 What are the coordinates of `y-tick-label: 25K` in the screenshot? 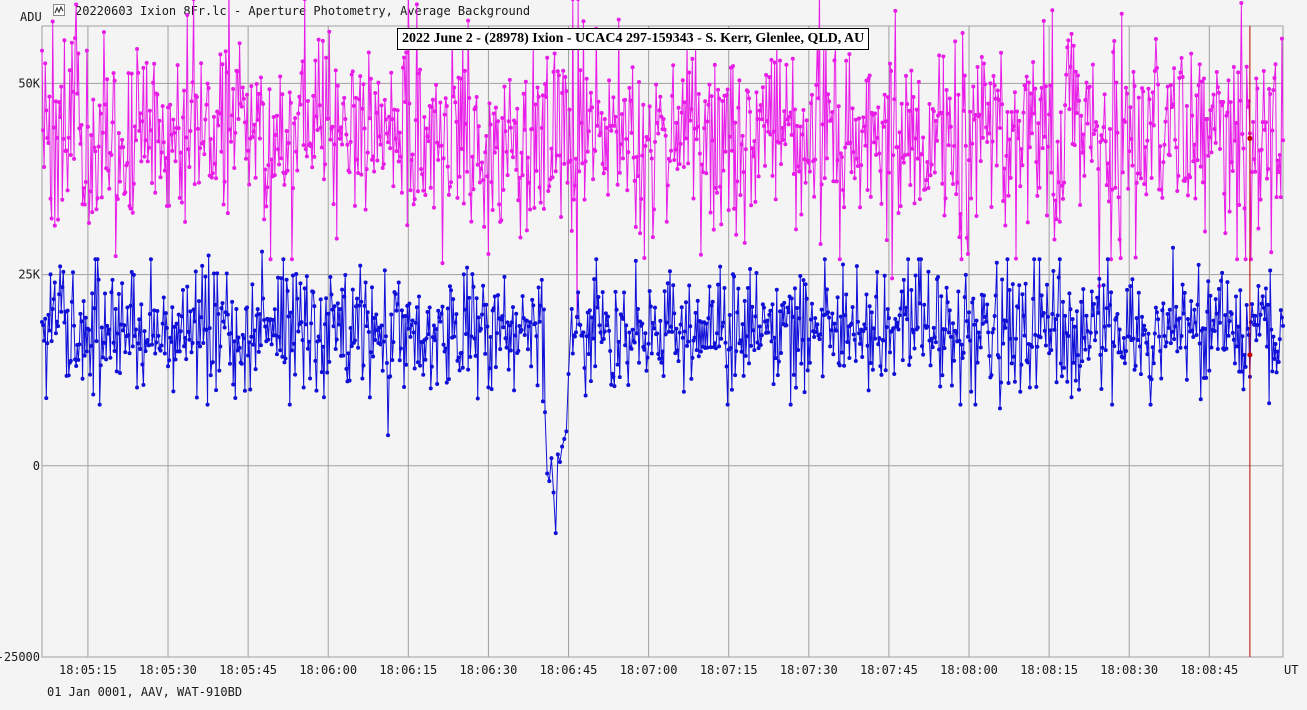 It's located at (29, 275).